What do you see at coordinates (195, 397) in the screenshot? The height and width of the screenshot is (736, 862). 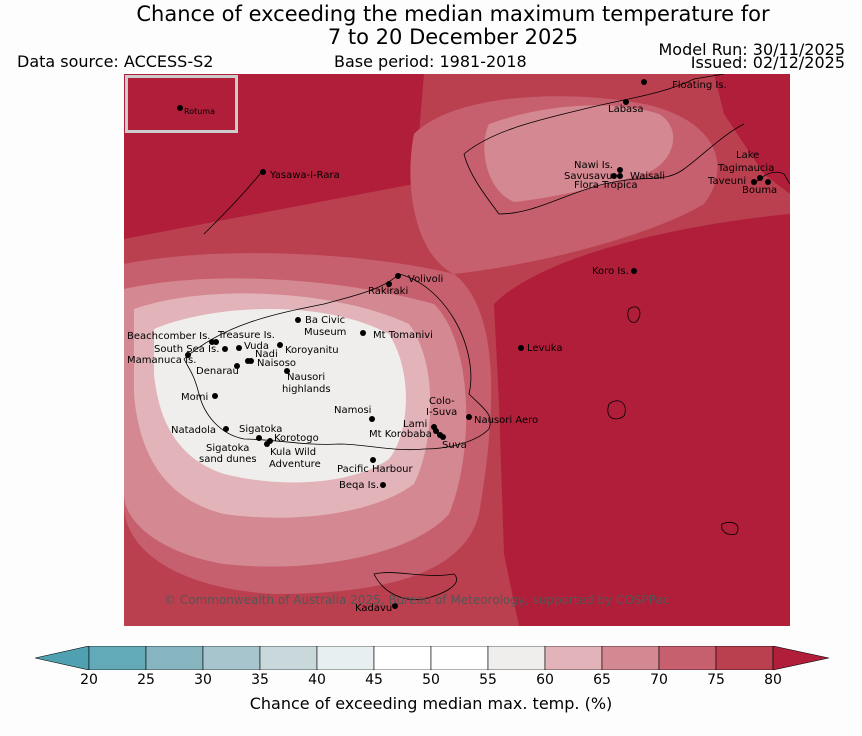 I see `place-label-momi: Momi` at bounding box center [195, 397].